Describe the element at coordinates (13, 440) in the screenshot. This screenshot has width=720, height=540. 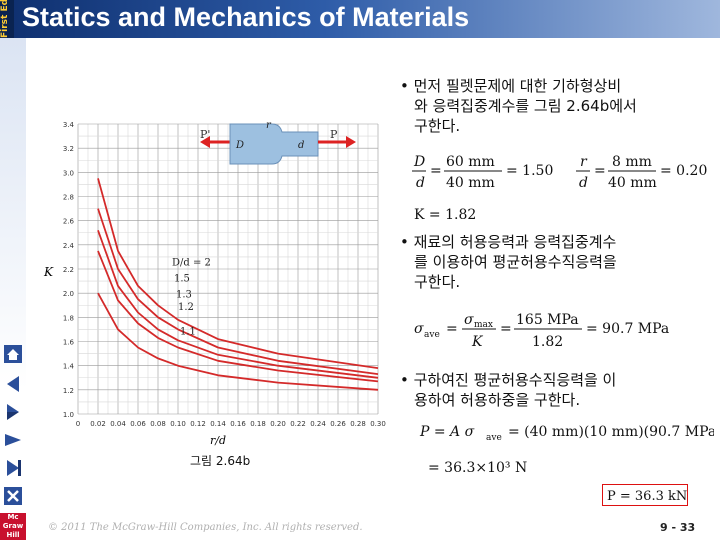
I see `next-slide-icon` at that location.